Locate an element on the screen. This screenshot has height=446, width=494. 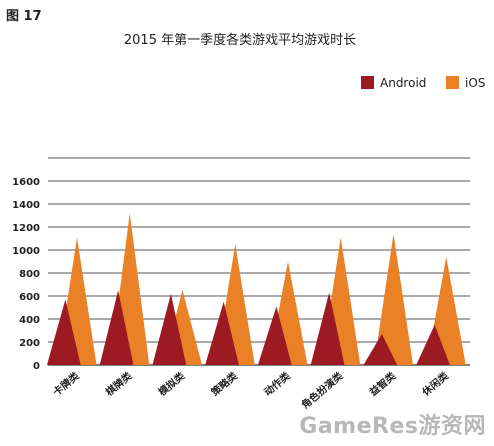
x-category-label: 卡牌类 is located at coordinates (65, 383).